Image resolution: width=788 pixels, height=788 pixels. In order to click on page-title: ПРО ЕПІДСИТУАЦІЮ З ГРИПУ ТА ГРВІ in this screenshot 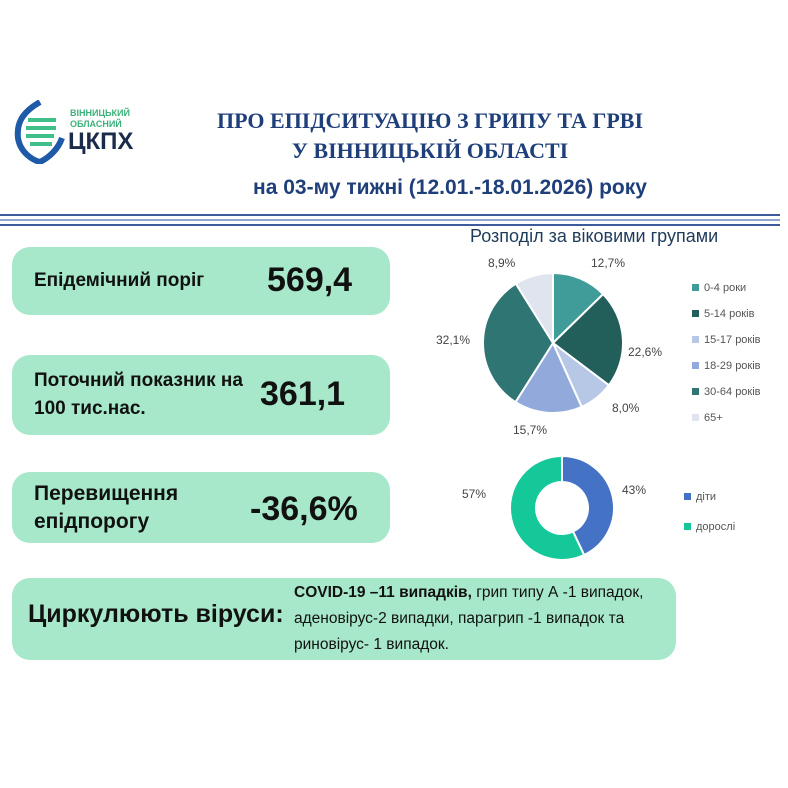, I will do `click(430, 120)`.